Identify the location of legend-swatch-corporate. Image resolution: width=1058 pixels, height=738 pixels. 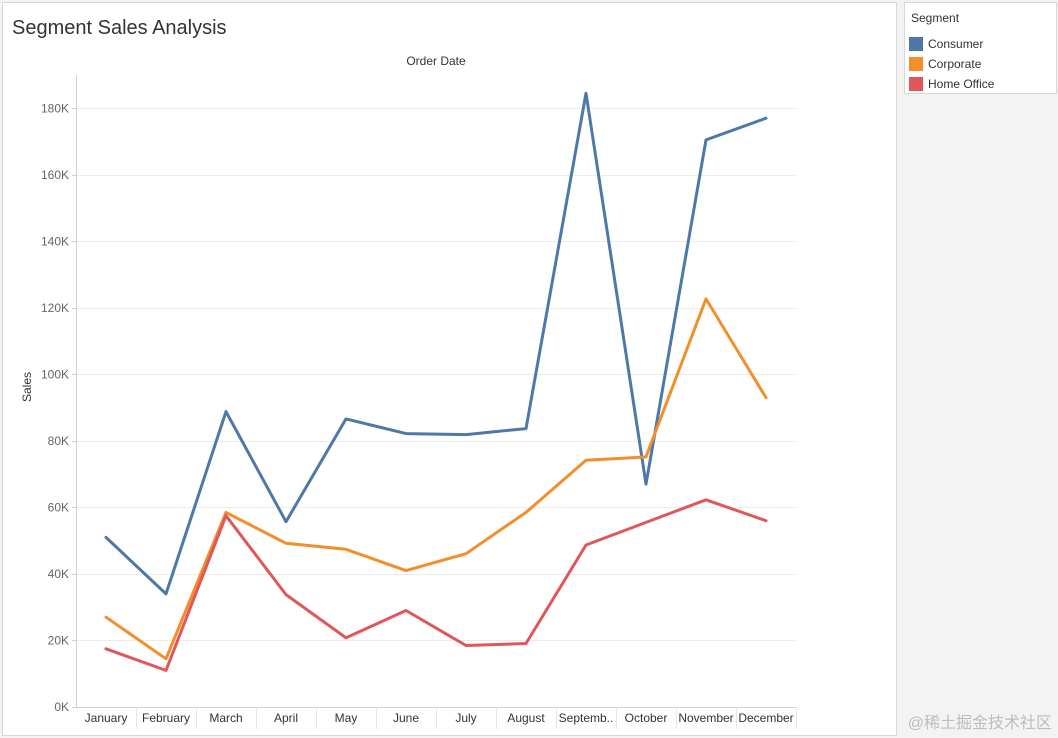
(916, 64).